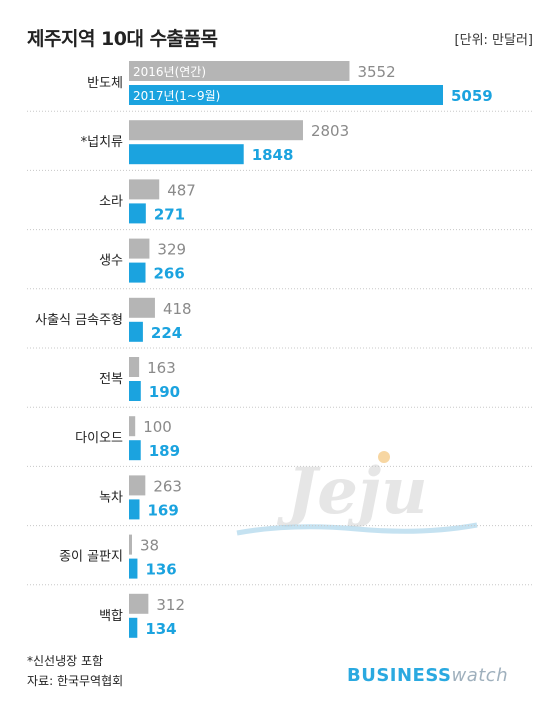 This screenshot has width=560, height=701. I want to click on source-note: 자료: 한국무역협회, so click(75, 681).